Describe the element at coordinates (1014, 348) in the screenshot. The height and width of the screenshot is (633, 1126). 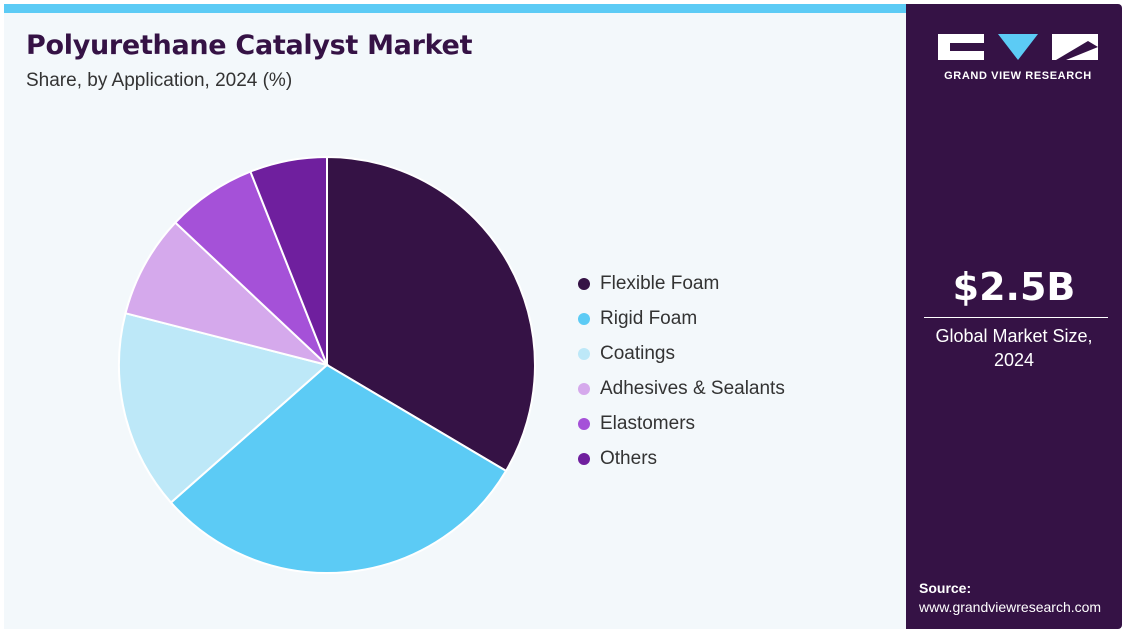
I see `market-size-label: Global Market Size, 2024` at that location.